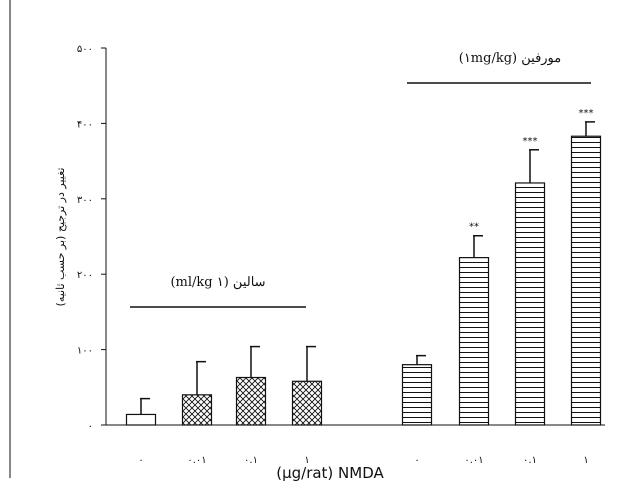  Describe the element at coordinates (531, 170) in the screenshot. I see `significance-marks: ********` at that location.